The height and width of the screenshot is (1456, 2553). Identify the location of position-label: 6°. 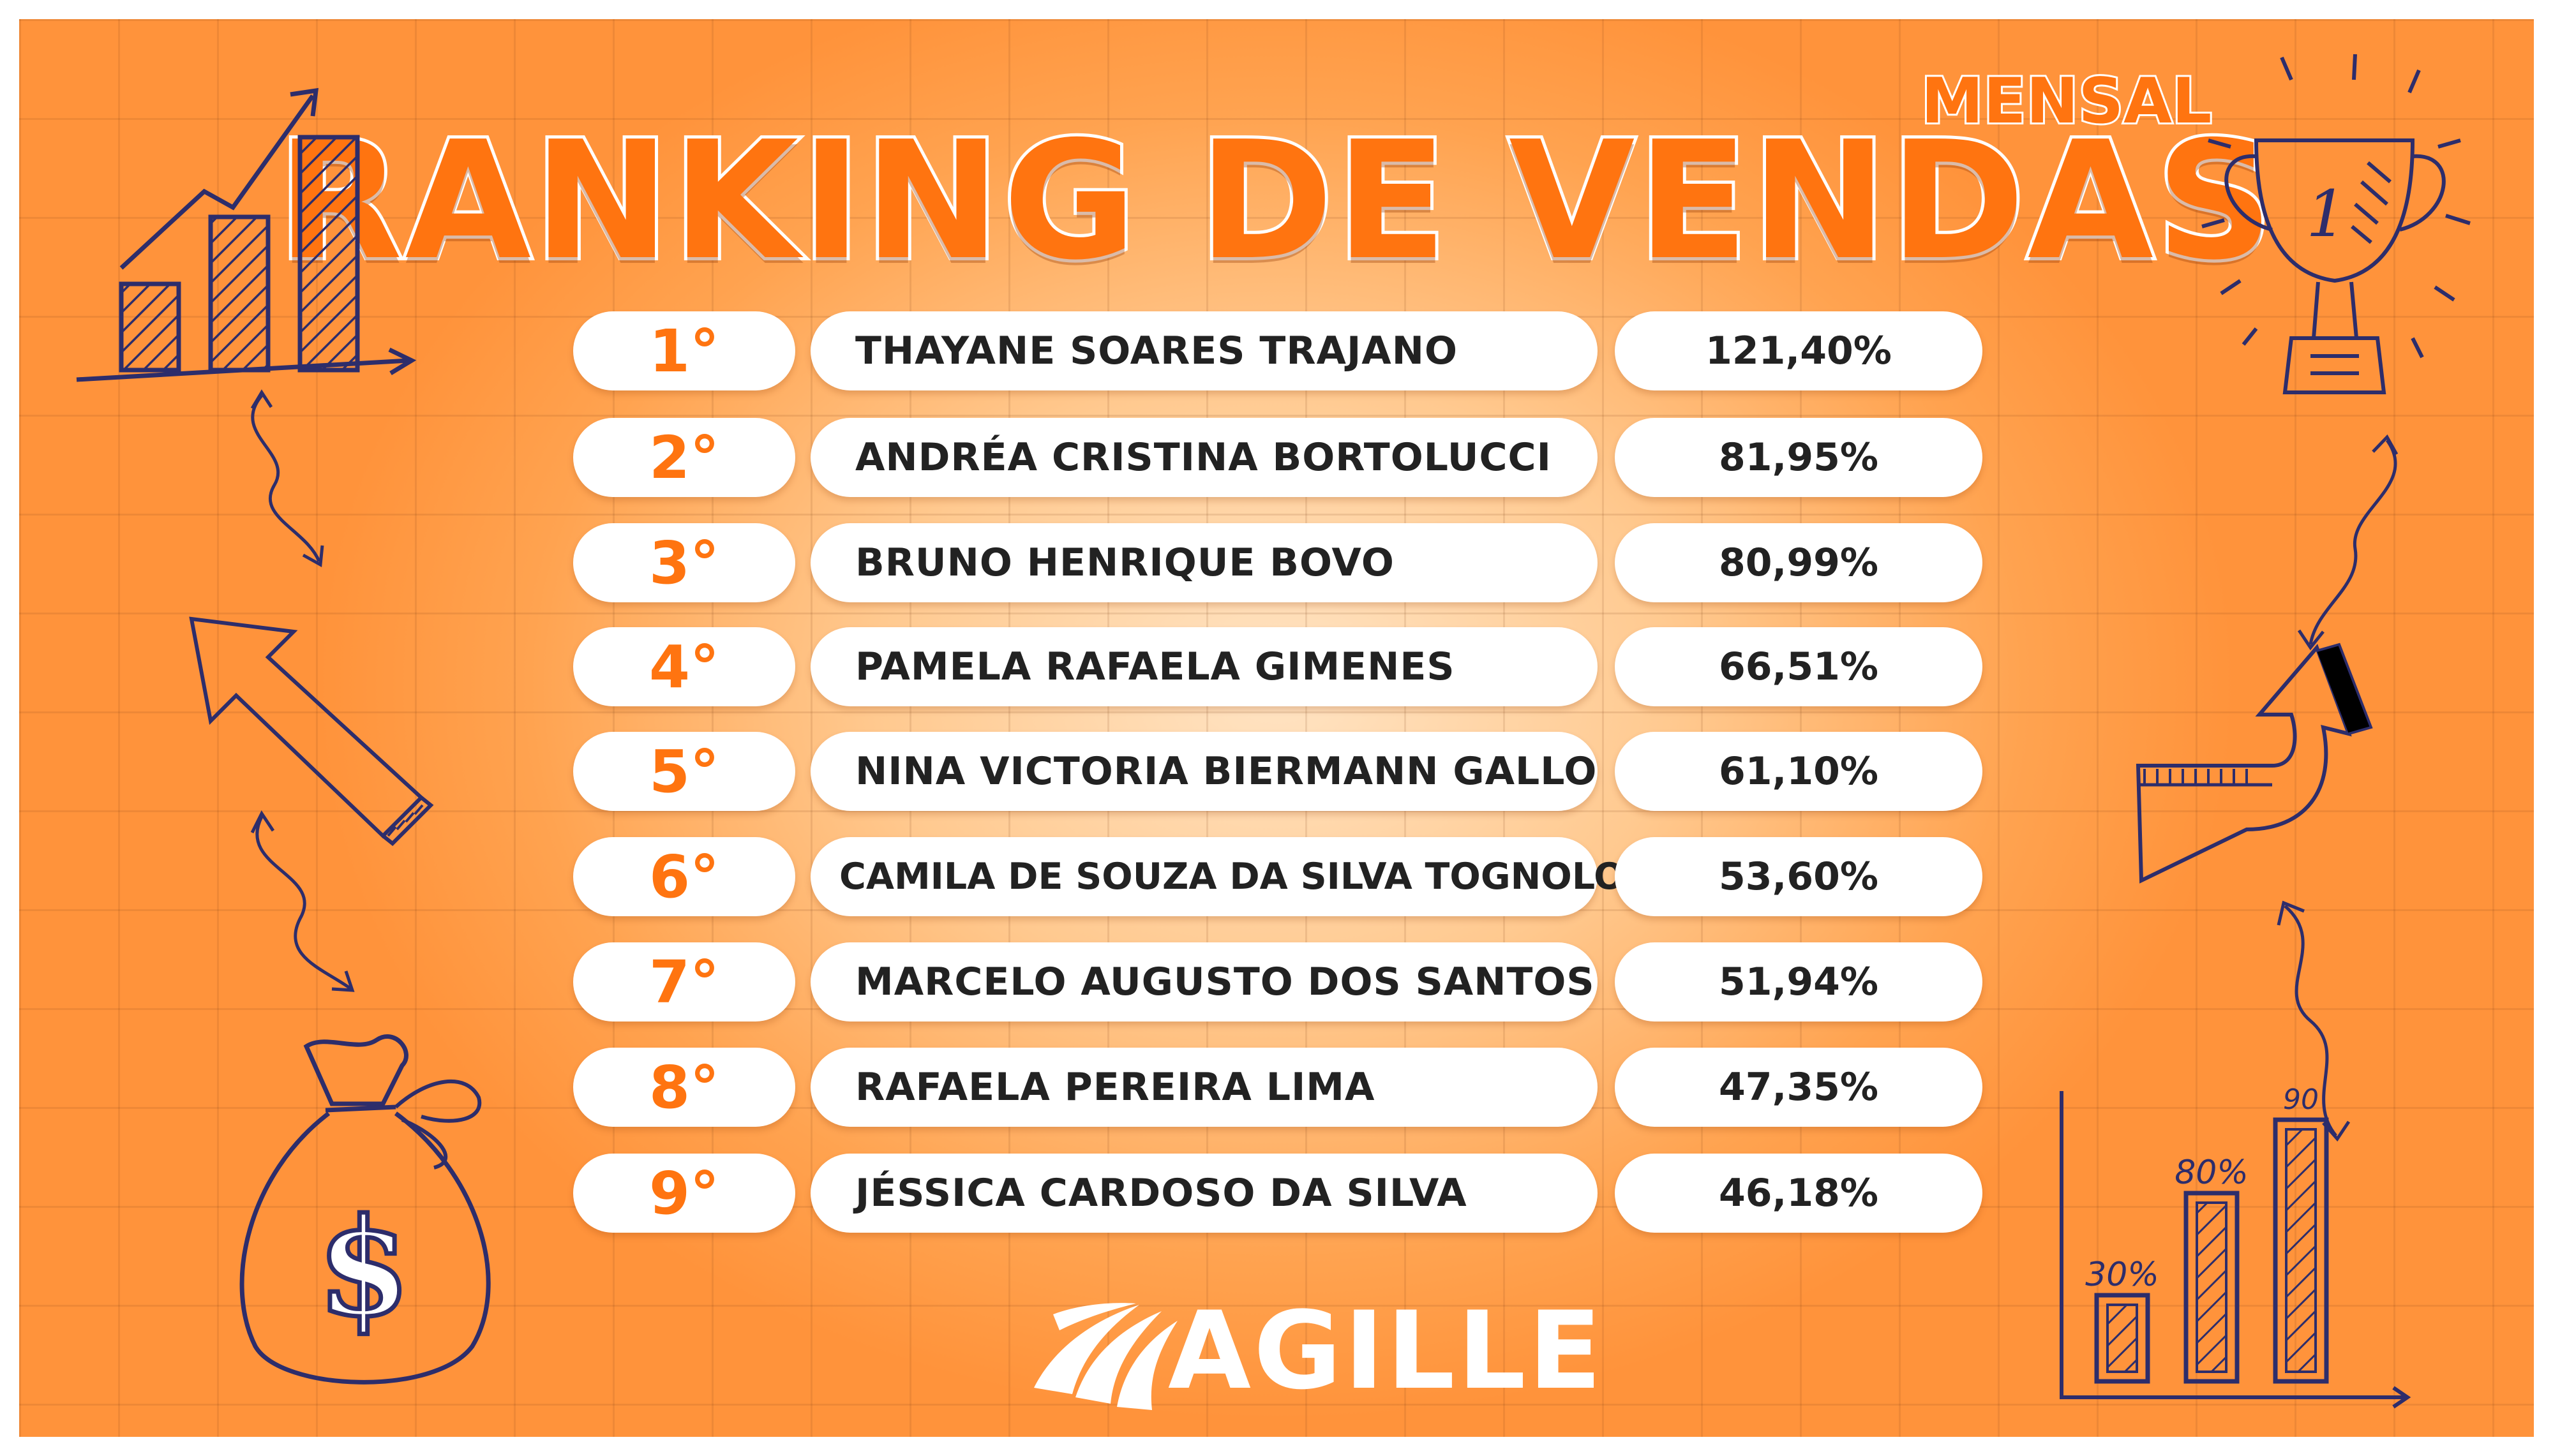
(683, 876).